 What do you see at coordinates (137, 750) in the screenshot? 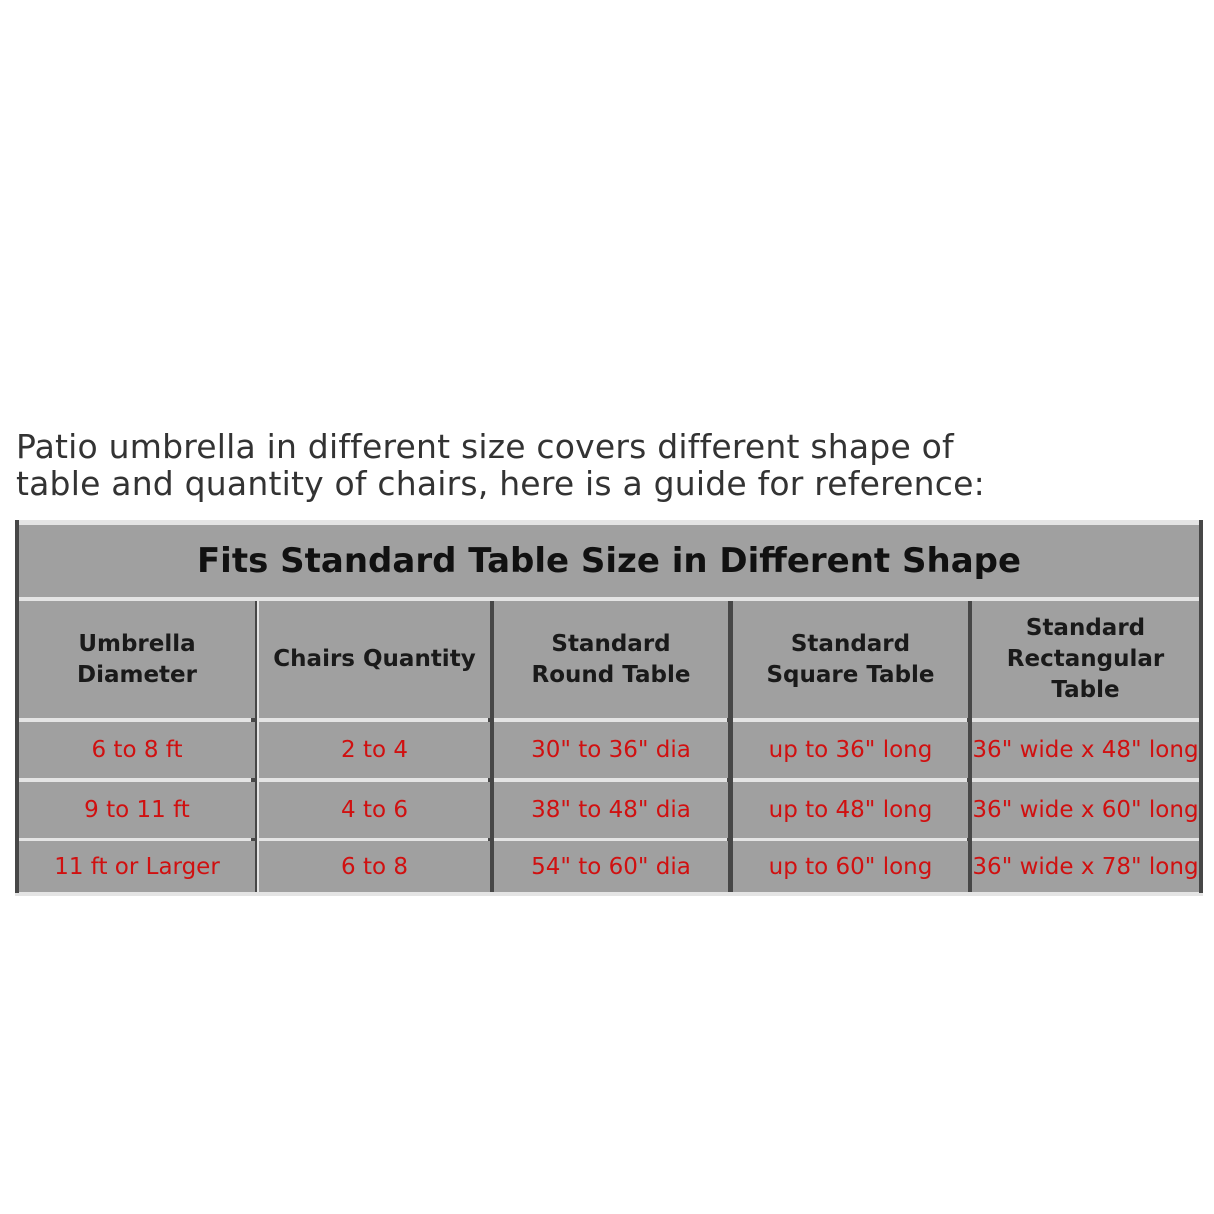
I see `value-cell: 6 to 8 ft` at bounding box center [137, 750].